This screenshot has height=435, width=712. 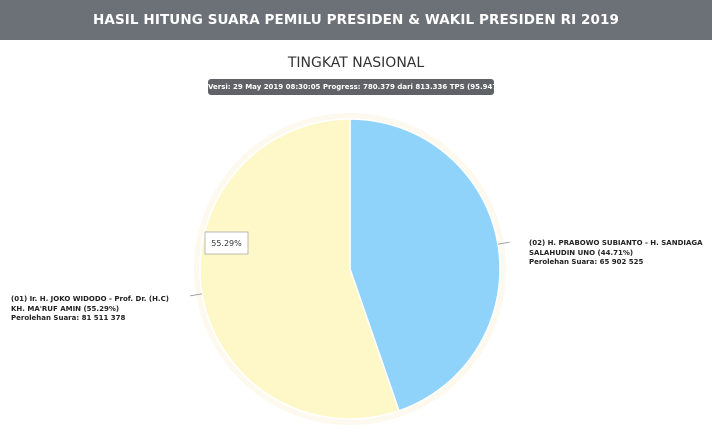 What do you see at coordinates (581, 252) in the screenshot?
I see `legend-prabowo-line2: SALAHUDIN UNO (44.71%)` at bounding box center [581, 252].